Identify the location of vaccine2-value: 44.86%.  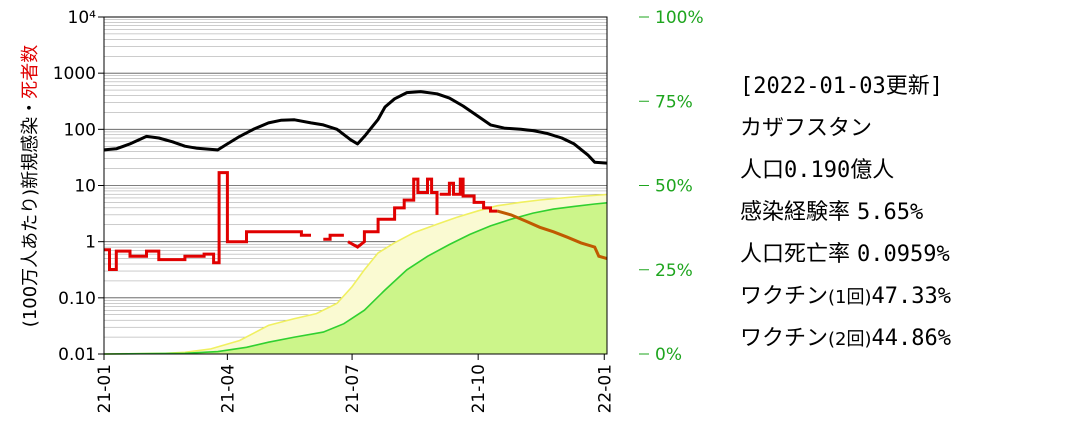
(911, 338).